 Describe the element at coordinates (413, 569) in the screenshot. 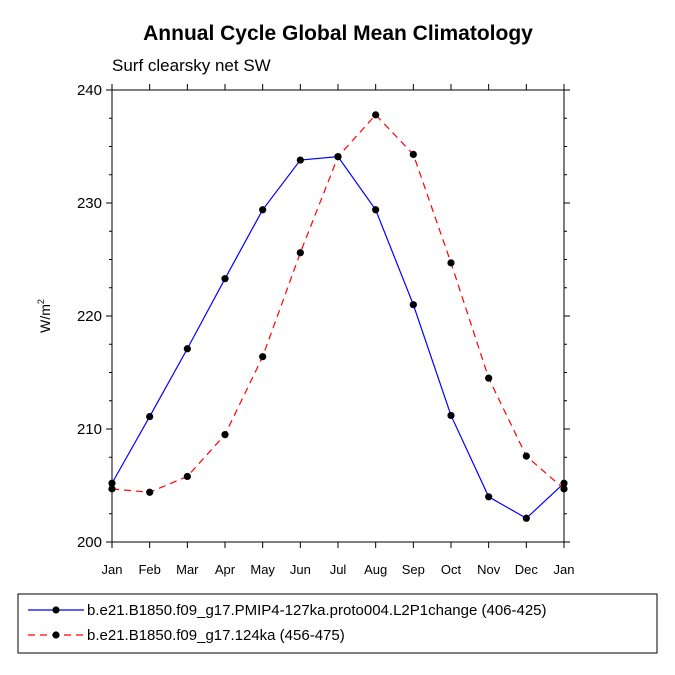

I see `x-tick-label-sep: Sep` at that location.